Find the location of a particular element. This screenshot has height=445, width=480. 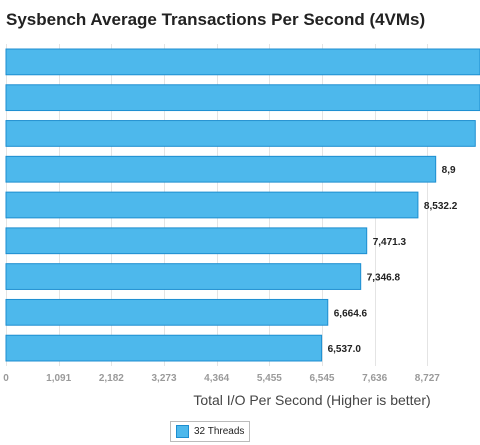

x-tick-label: 7,636 is located at coordinates (374, 378).